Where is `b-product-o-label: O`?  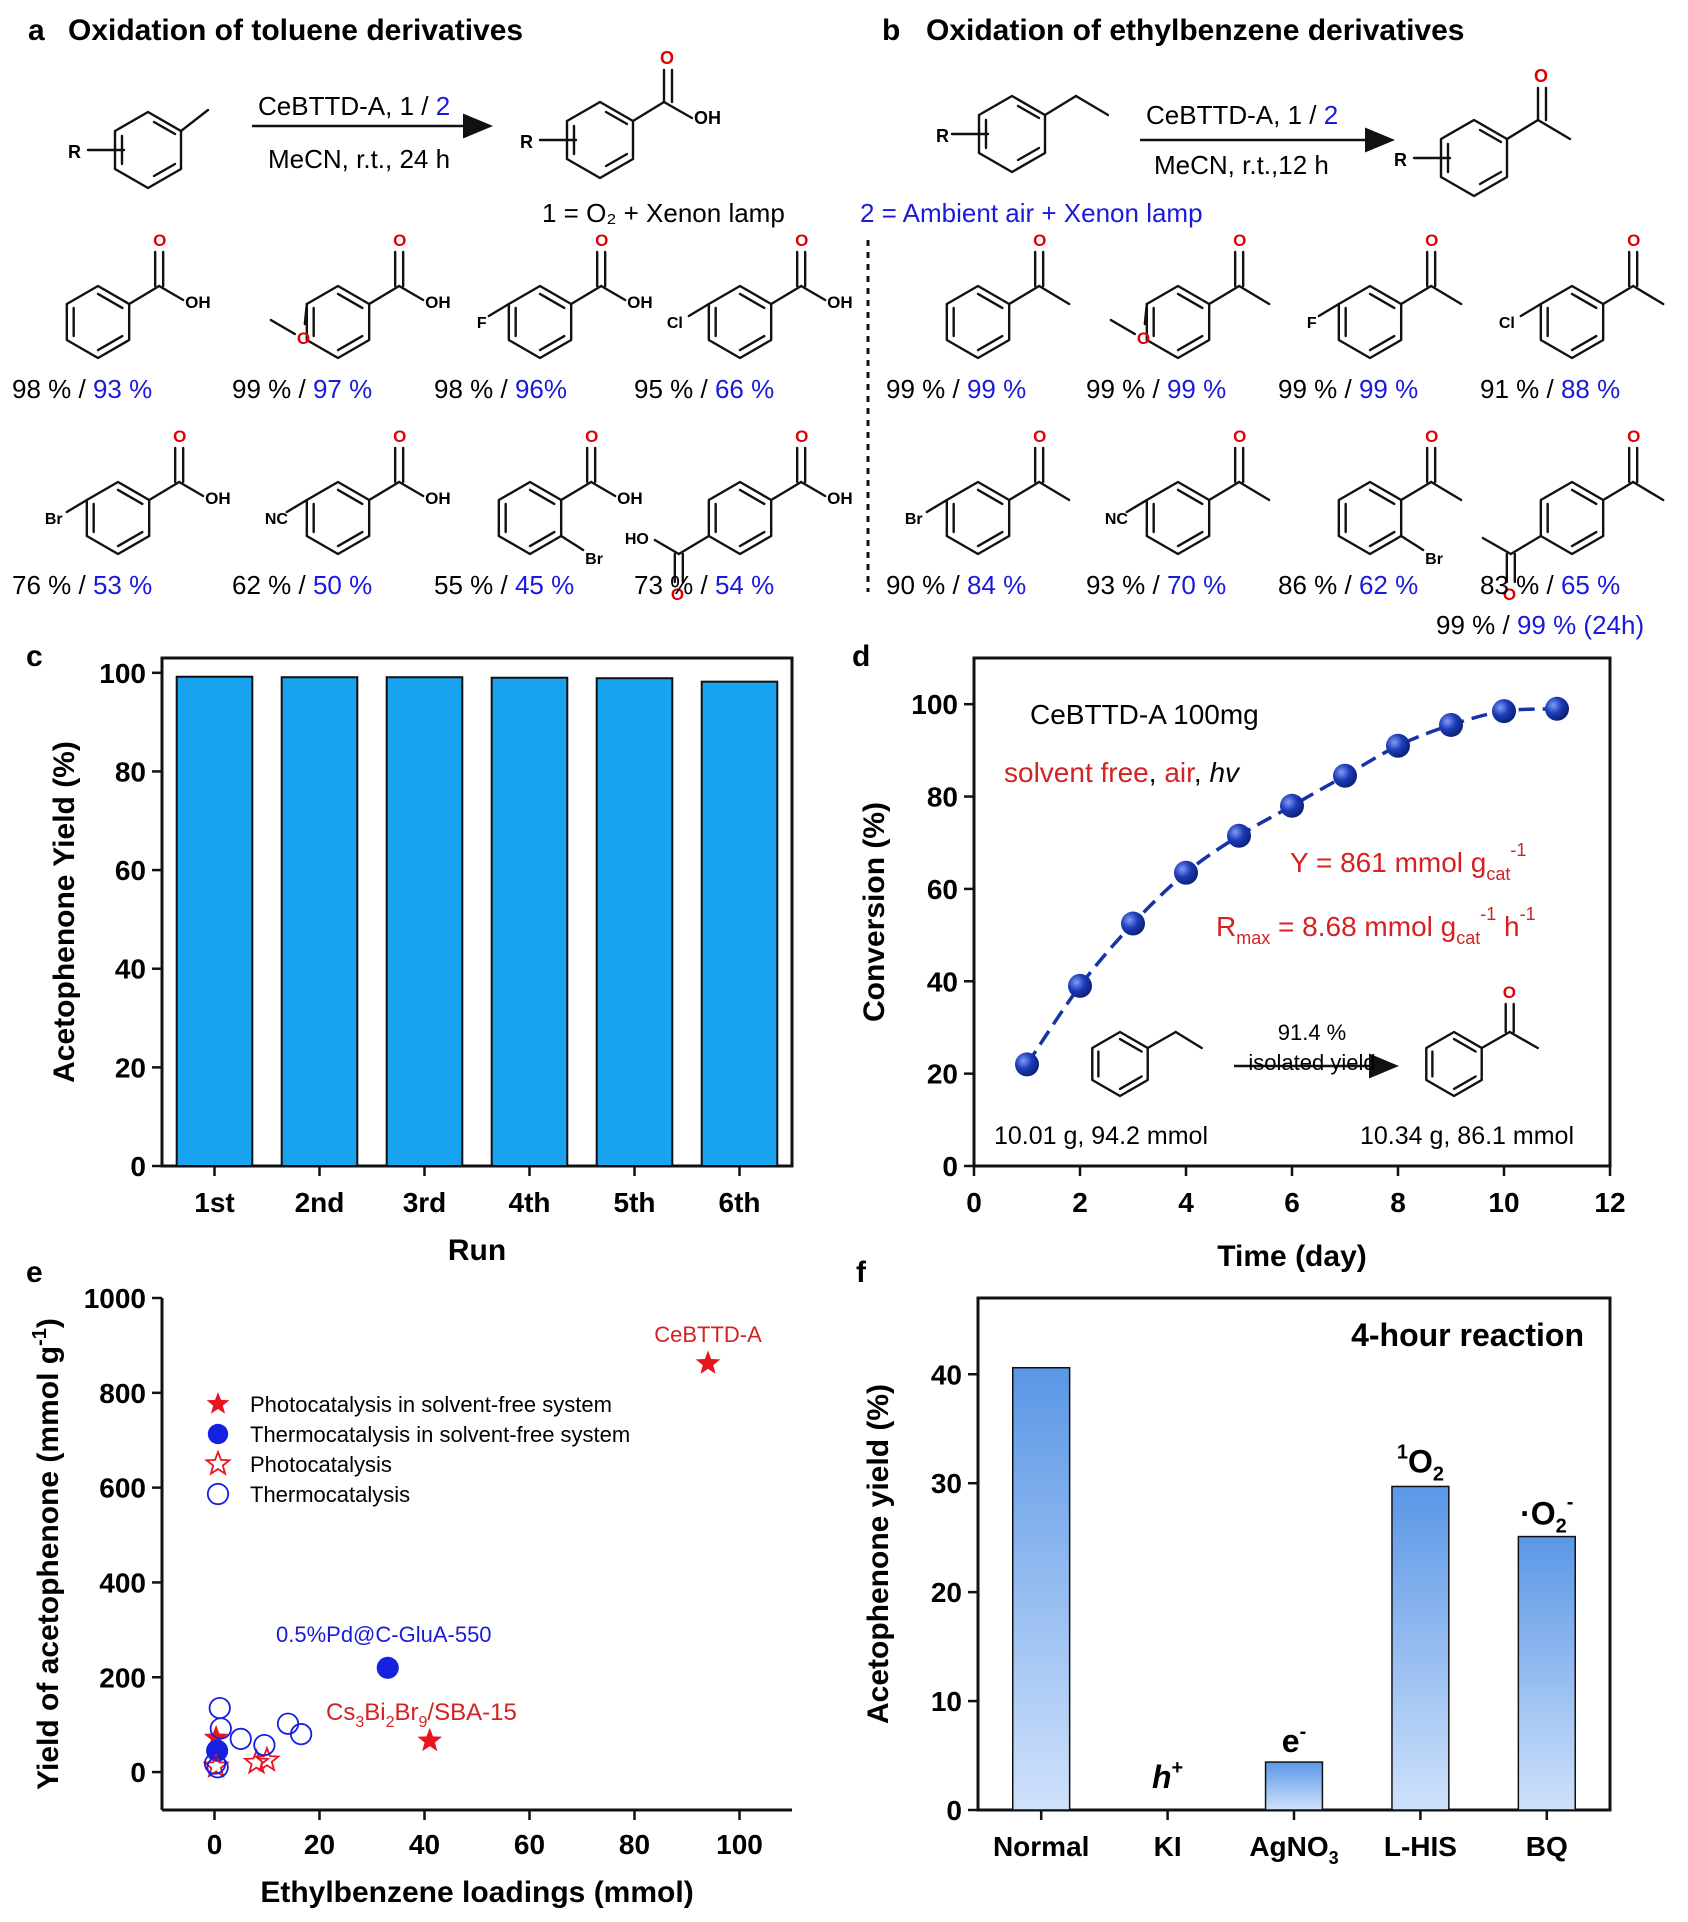
b-product-o-label: O is located at coordinates (1541, 76).